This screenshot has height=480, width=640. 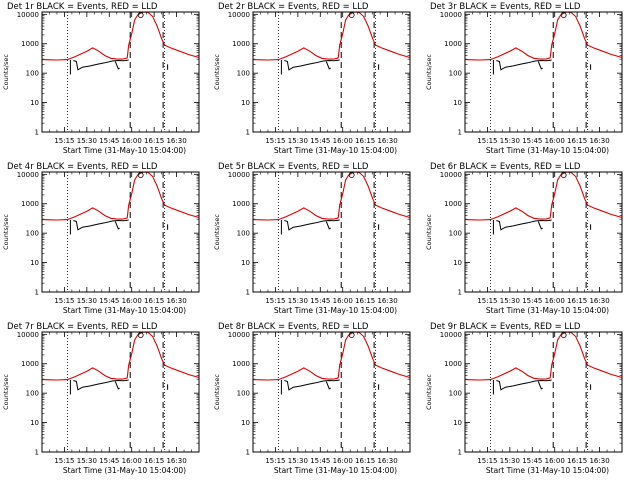 What do you see at coordinates (82, 7) in the screenshot?
I see `panel-title: Det 1r BLACK = Events, RED = LLD` at bounding box center [82, 7].